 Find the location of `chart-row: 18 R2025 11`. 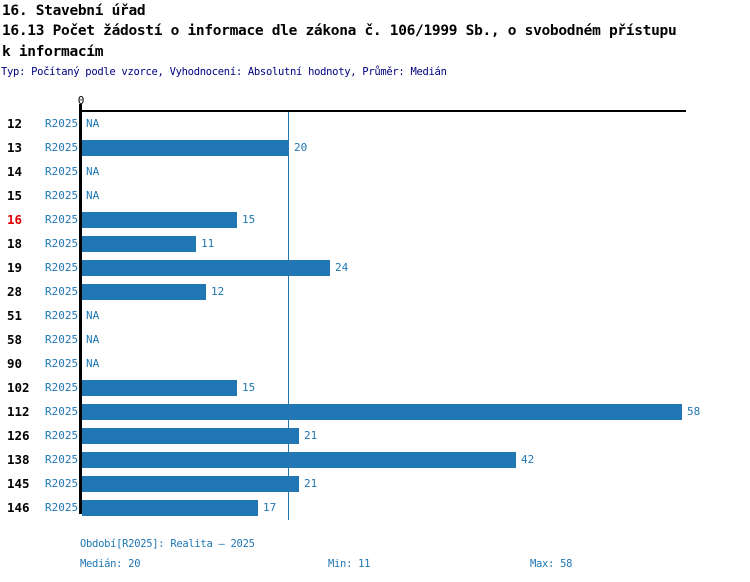

chart-row: 18 R2025 11 is located at coordinates (375, 244).